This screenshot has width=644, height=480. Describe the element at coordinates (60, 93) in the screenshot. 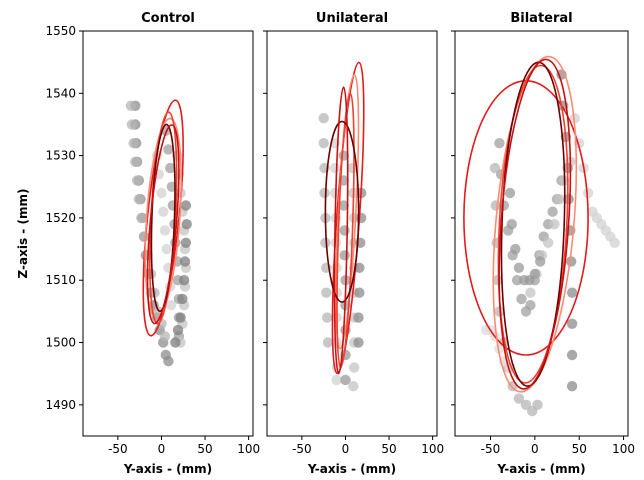

I see `y-tick-label: 1540` at that location.